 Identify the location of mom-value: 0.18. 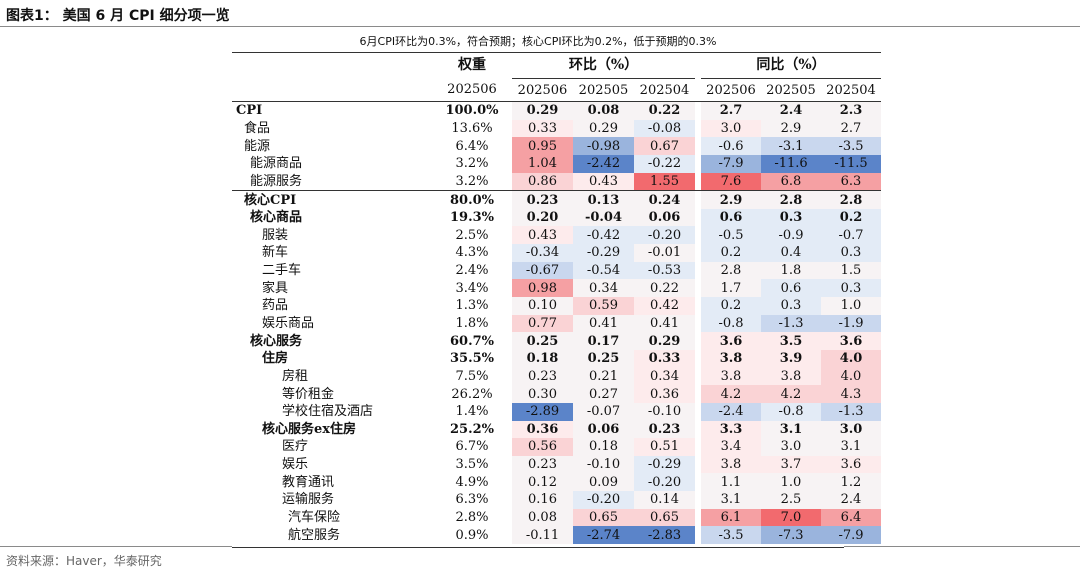
(542, 358).